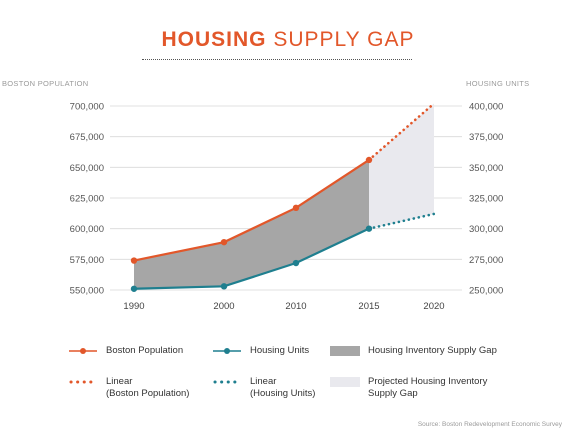  Describe the element at coordinates (486, 199) in the screenshot. I see `right-tick-label: 325,000` at that location.